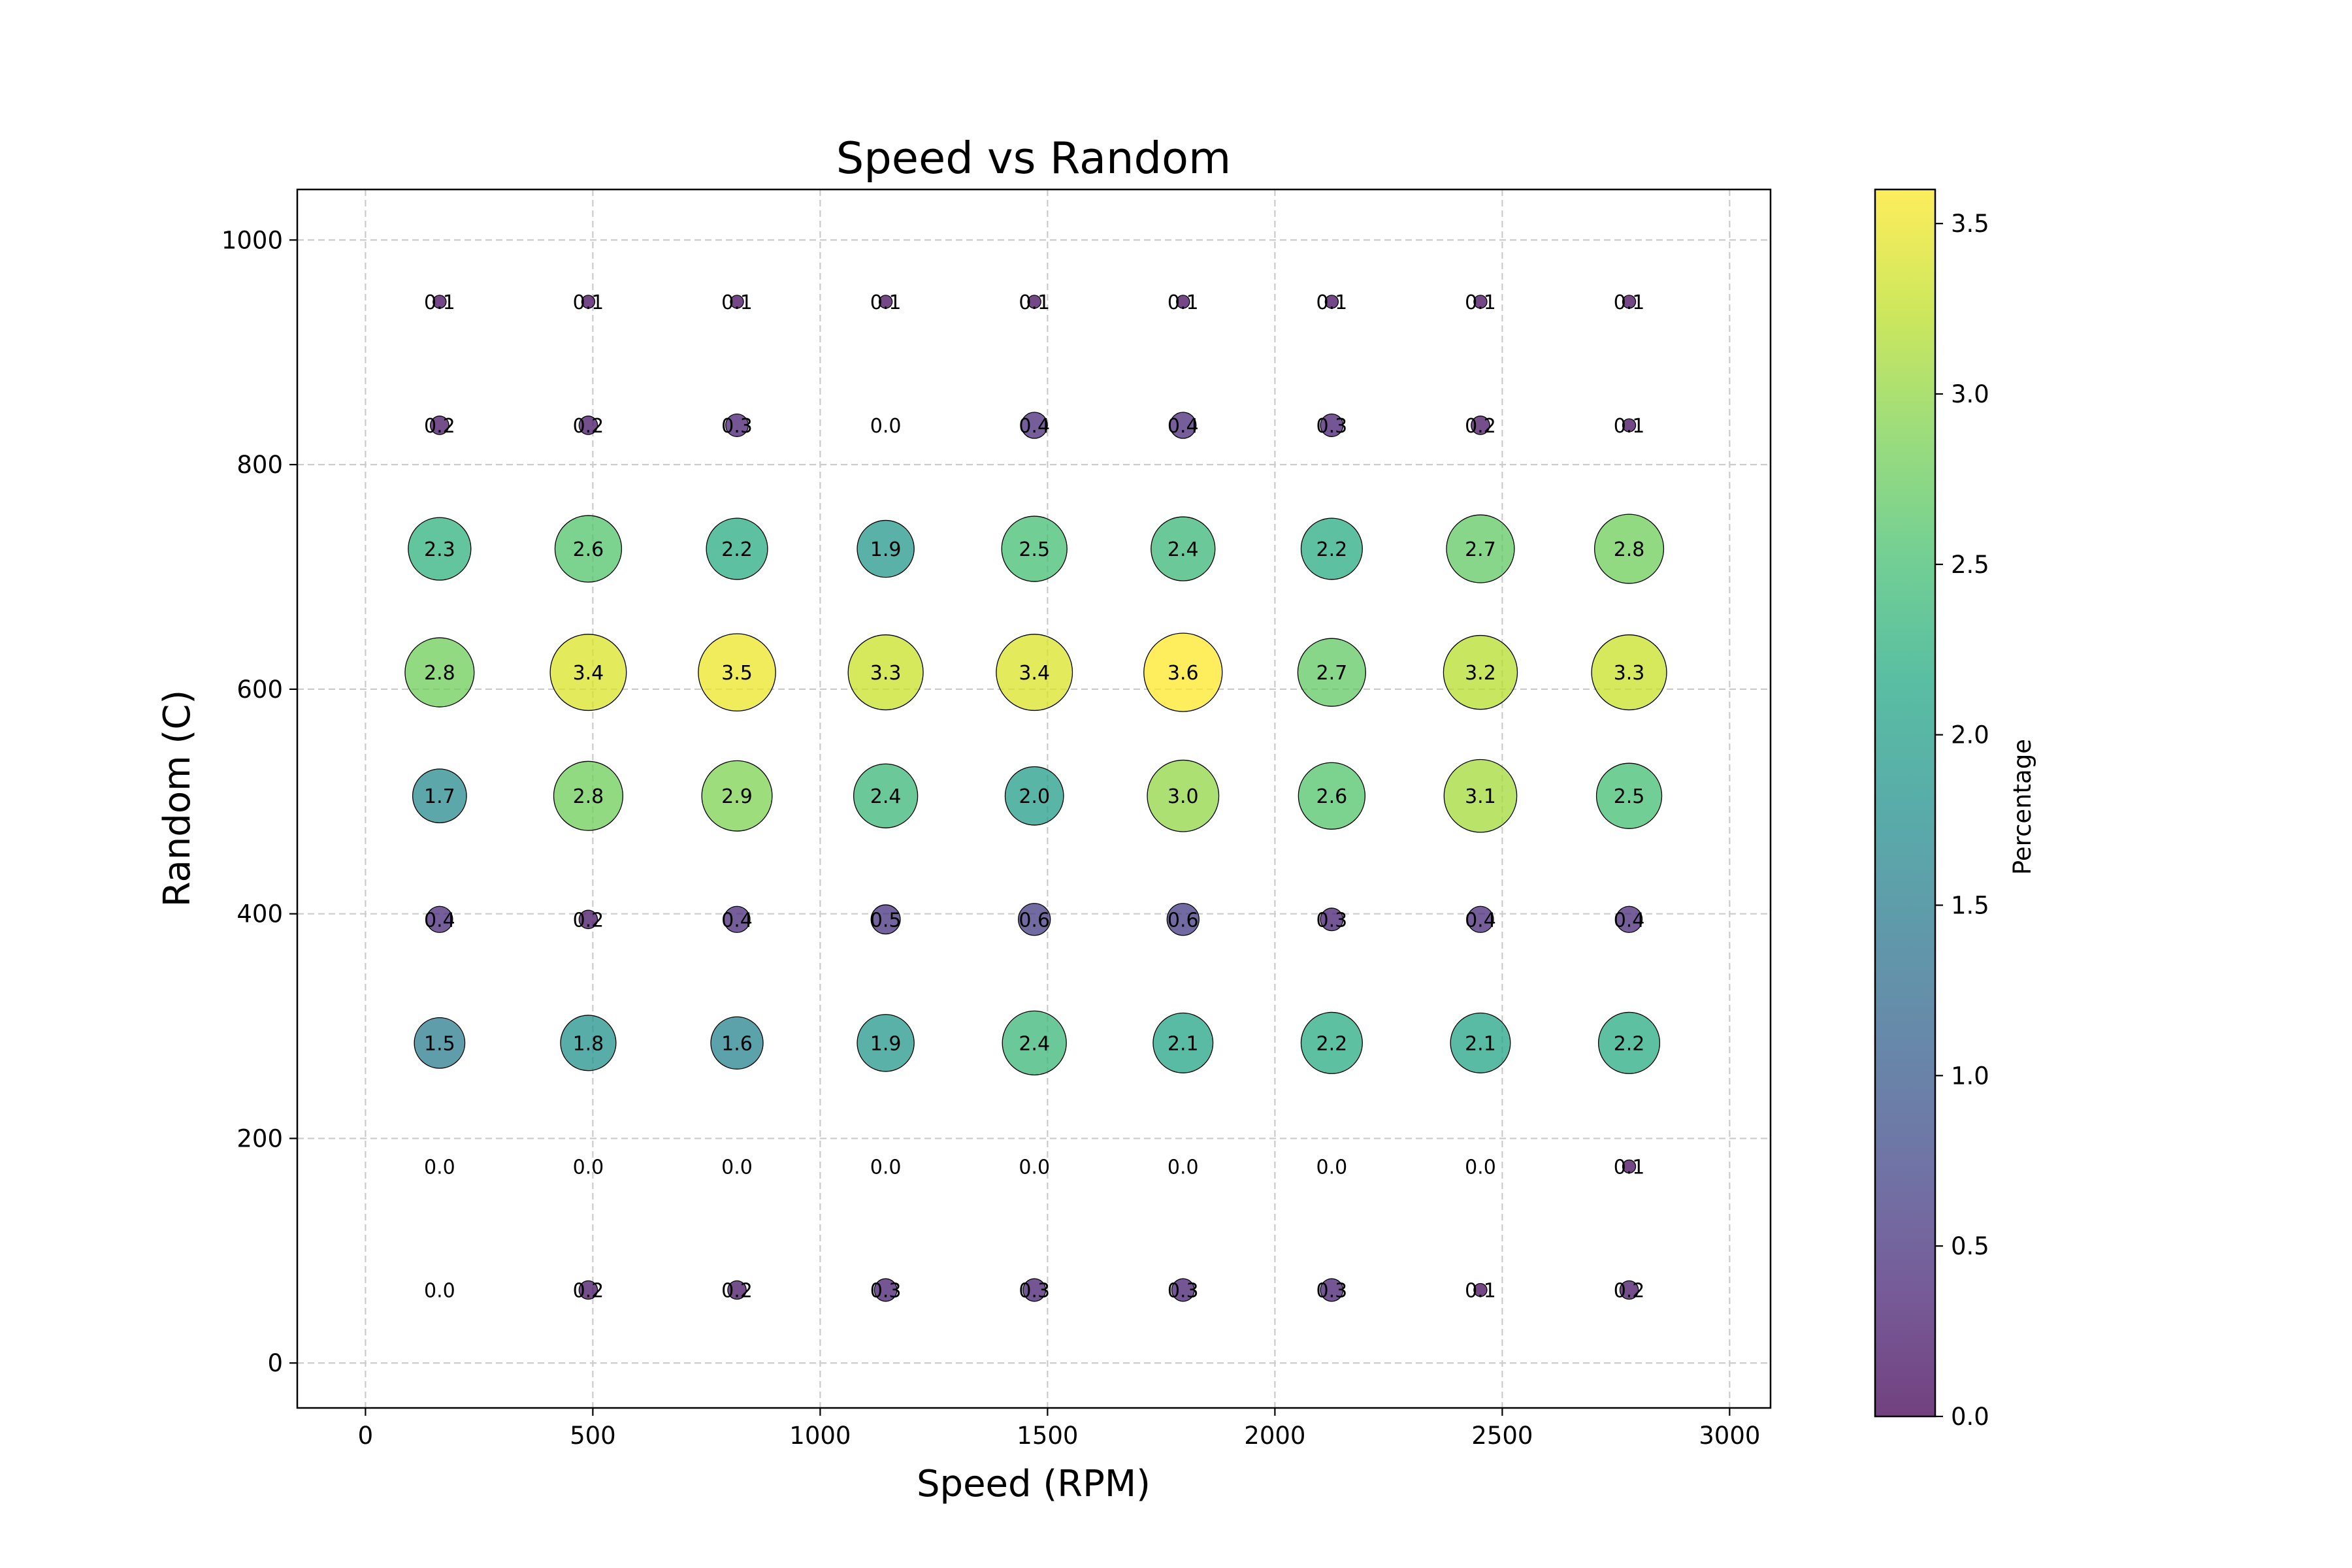 Image resolution: width=2352 pixels, height=1568 pixels. I want to click on bubble-value-label: 1.5, so click(439, 1043).